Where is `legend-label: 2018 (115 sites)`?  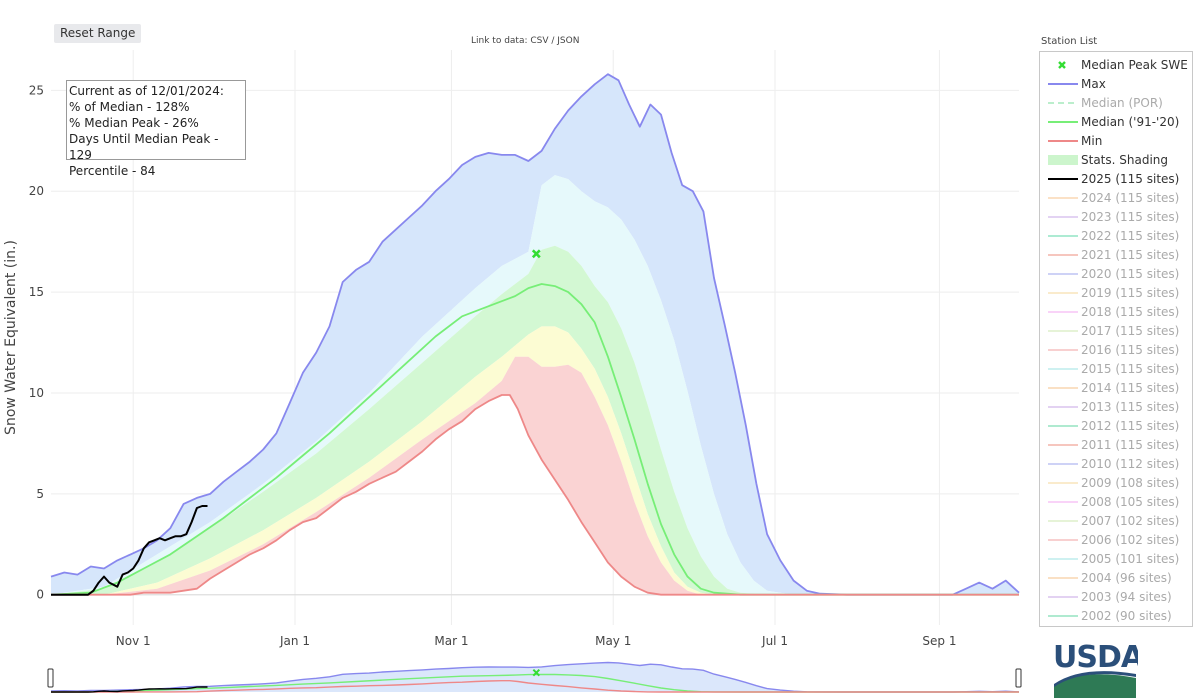
legend-label: 2018 (115 sites) is located at coordinates (1130, 312).